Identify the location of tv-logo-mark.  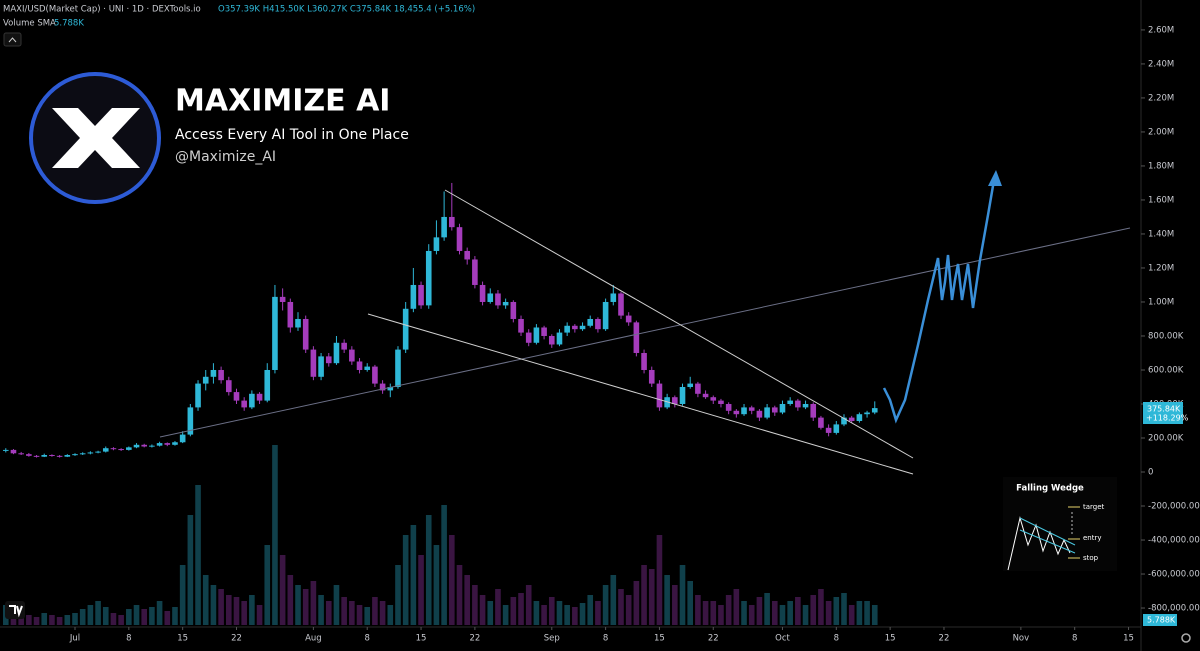
(16, 611).